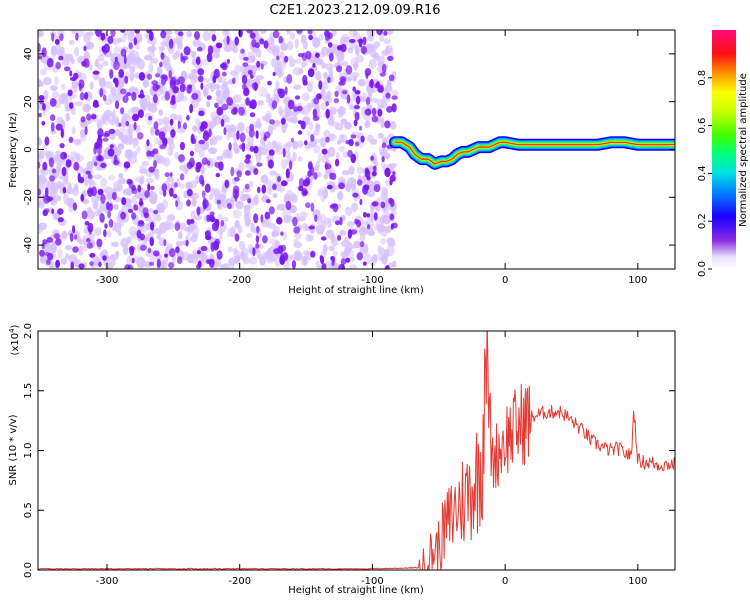 The height and width of the screenshot is (600, 750). Describe the element at coordinates (28, 149) in the screenshot. I see `spectrogram-y-tick-label: 0` at that location.